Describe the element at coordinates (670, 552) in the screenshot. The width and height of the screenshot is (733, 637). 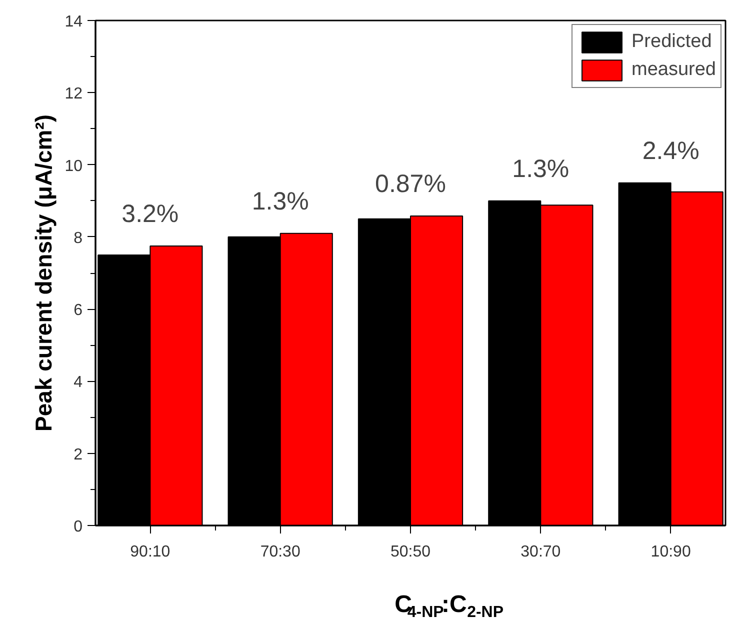
I see `x-tick-label: 10:90` at that location.